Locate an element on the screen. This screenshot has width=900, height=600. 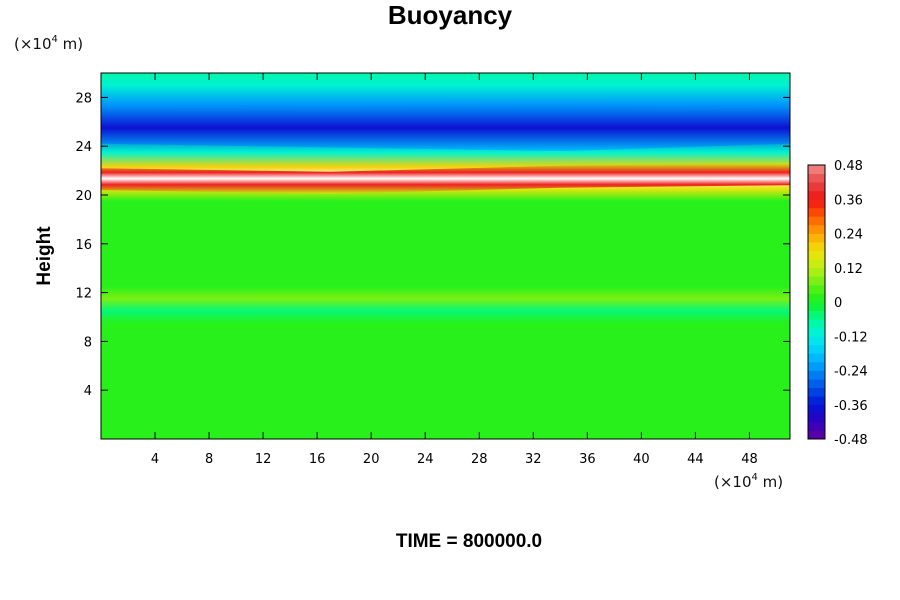
y-axis-label: Height is located at coordinates (44, 256).